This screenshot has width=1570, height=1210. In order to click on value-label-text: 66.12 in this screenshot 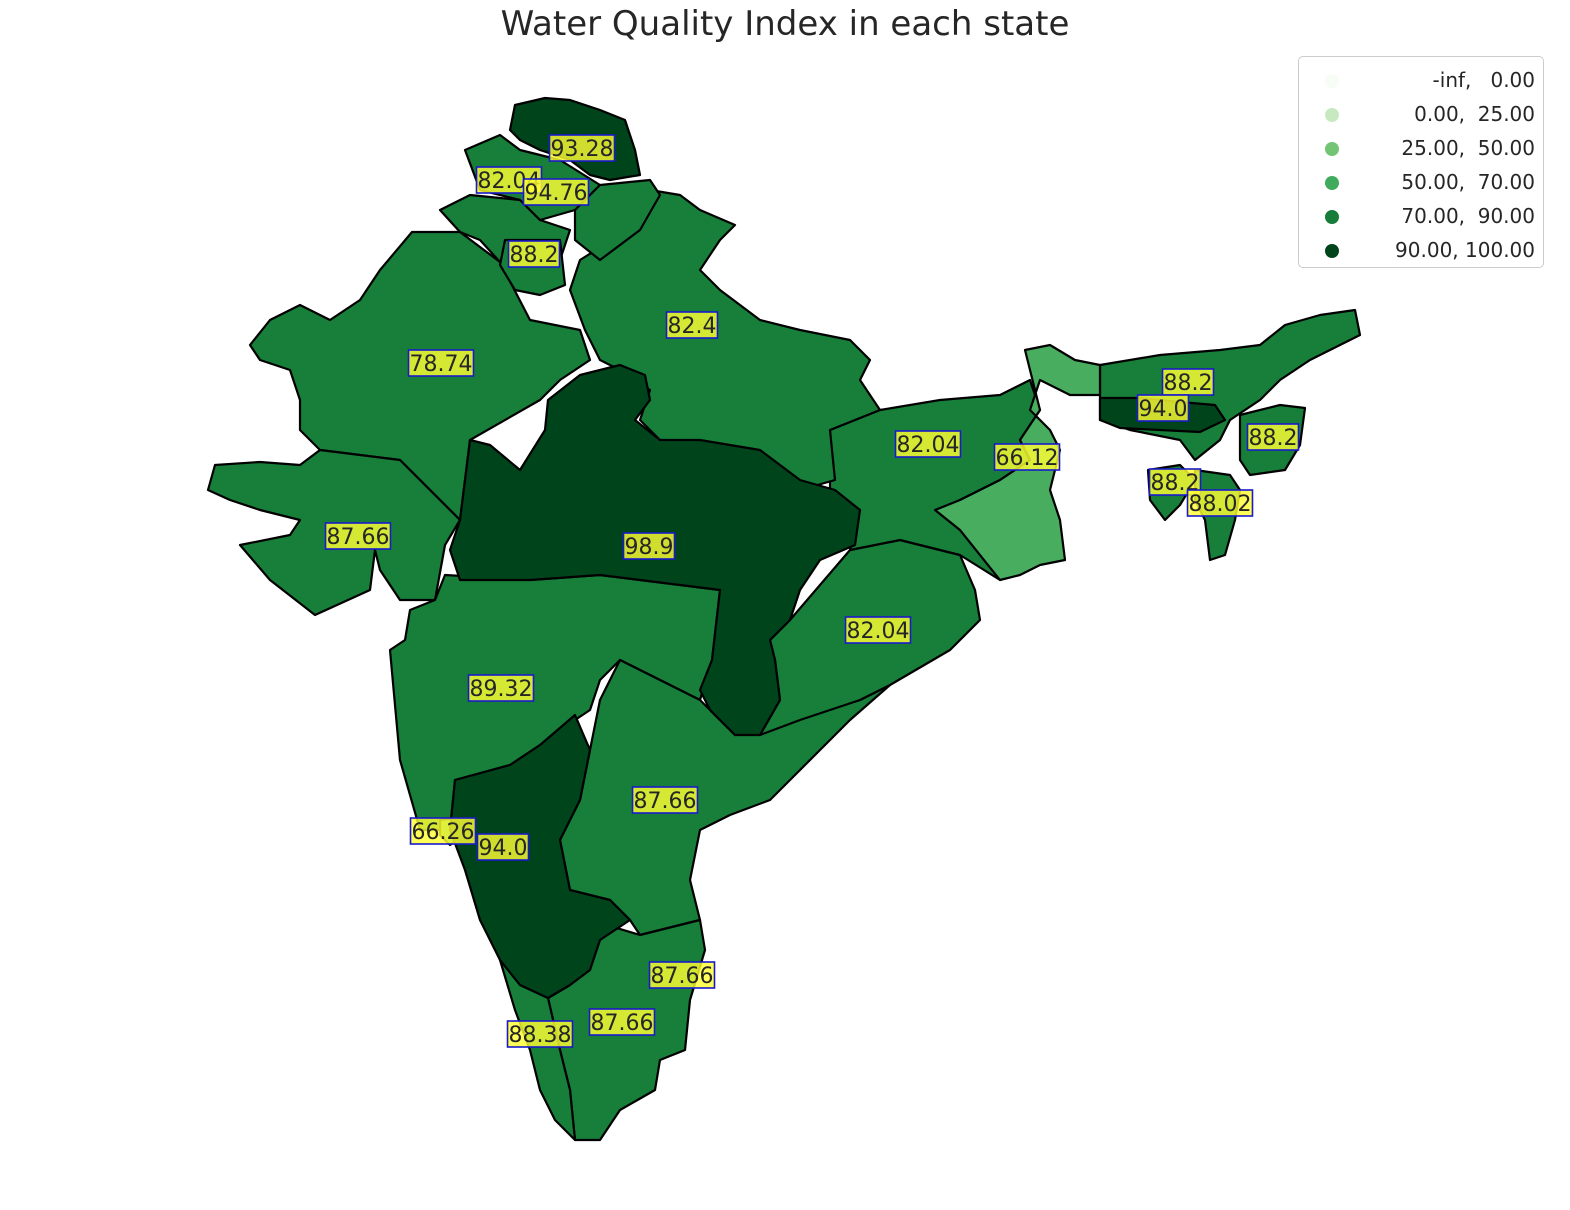, I will do `click(1027, 458)`.